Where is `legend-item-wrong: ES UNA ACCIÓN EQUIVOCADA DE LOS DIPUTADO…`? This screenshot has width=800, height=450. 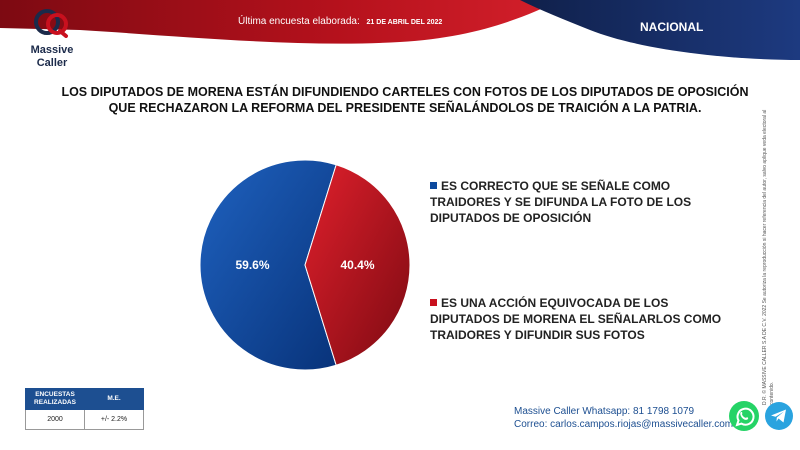
legend-item-wrong: ES UNA ACCIÓN EQUIVOCADA DE LOS DIPUTADO… is located at coordinates (585, 319).